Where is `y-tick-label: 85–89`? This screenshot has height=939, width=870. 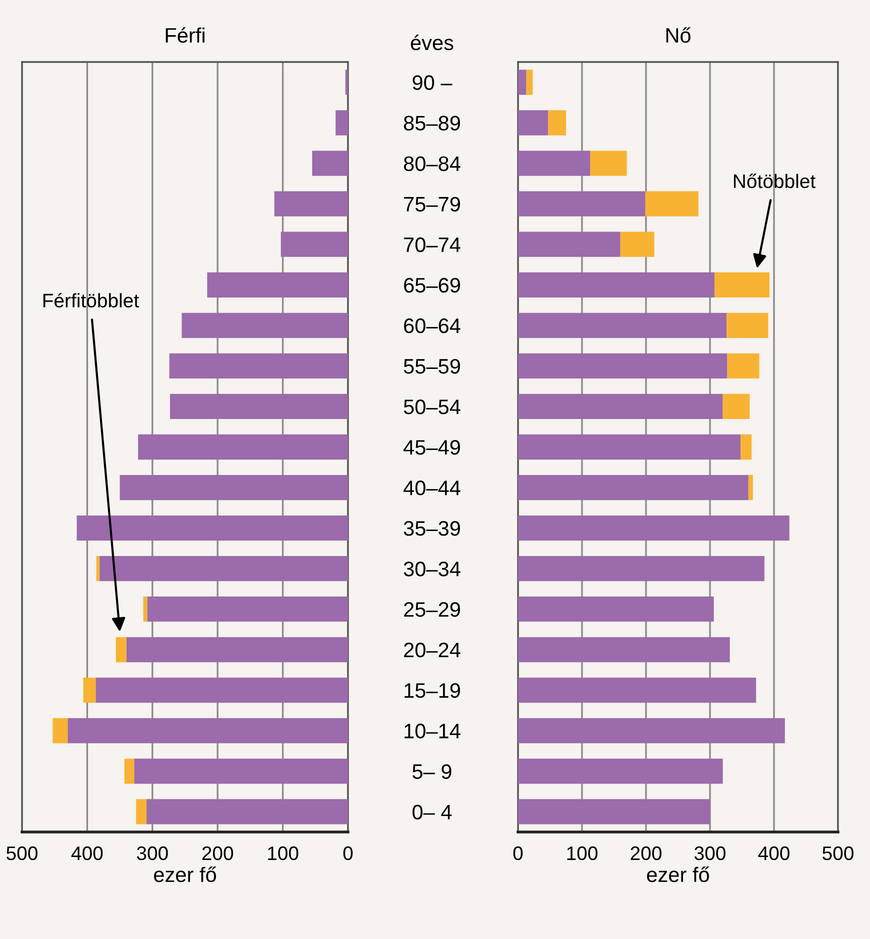 y-tick-label: 85–89 is located at coordinates (432, 123).